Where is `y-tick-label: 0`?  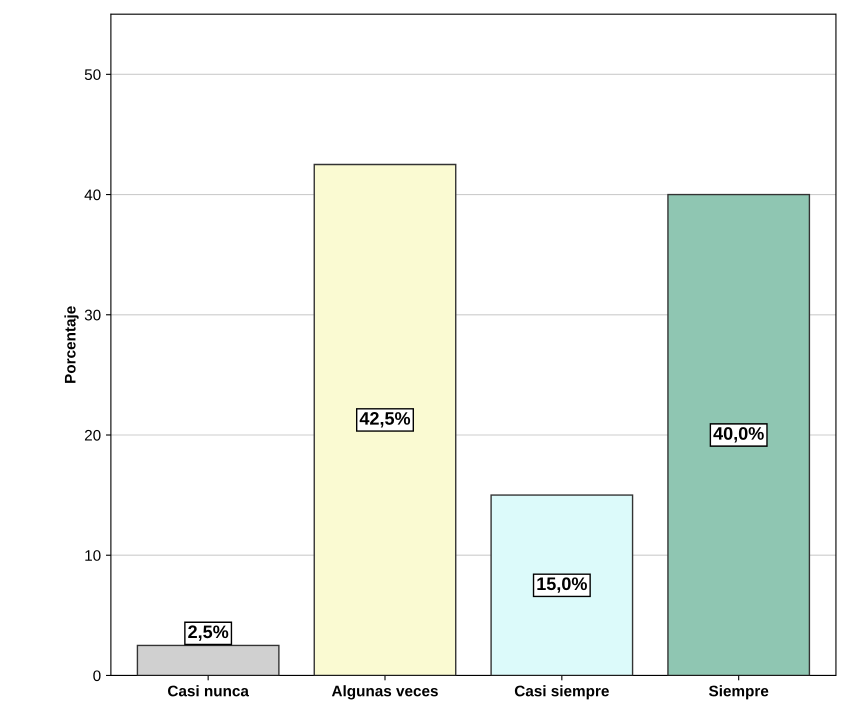
y-tick-label: 0 is located at coordinates (97, 676).